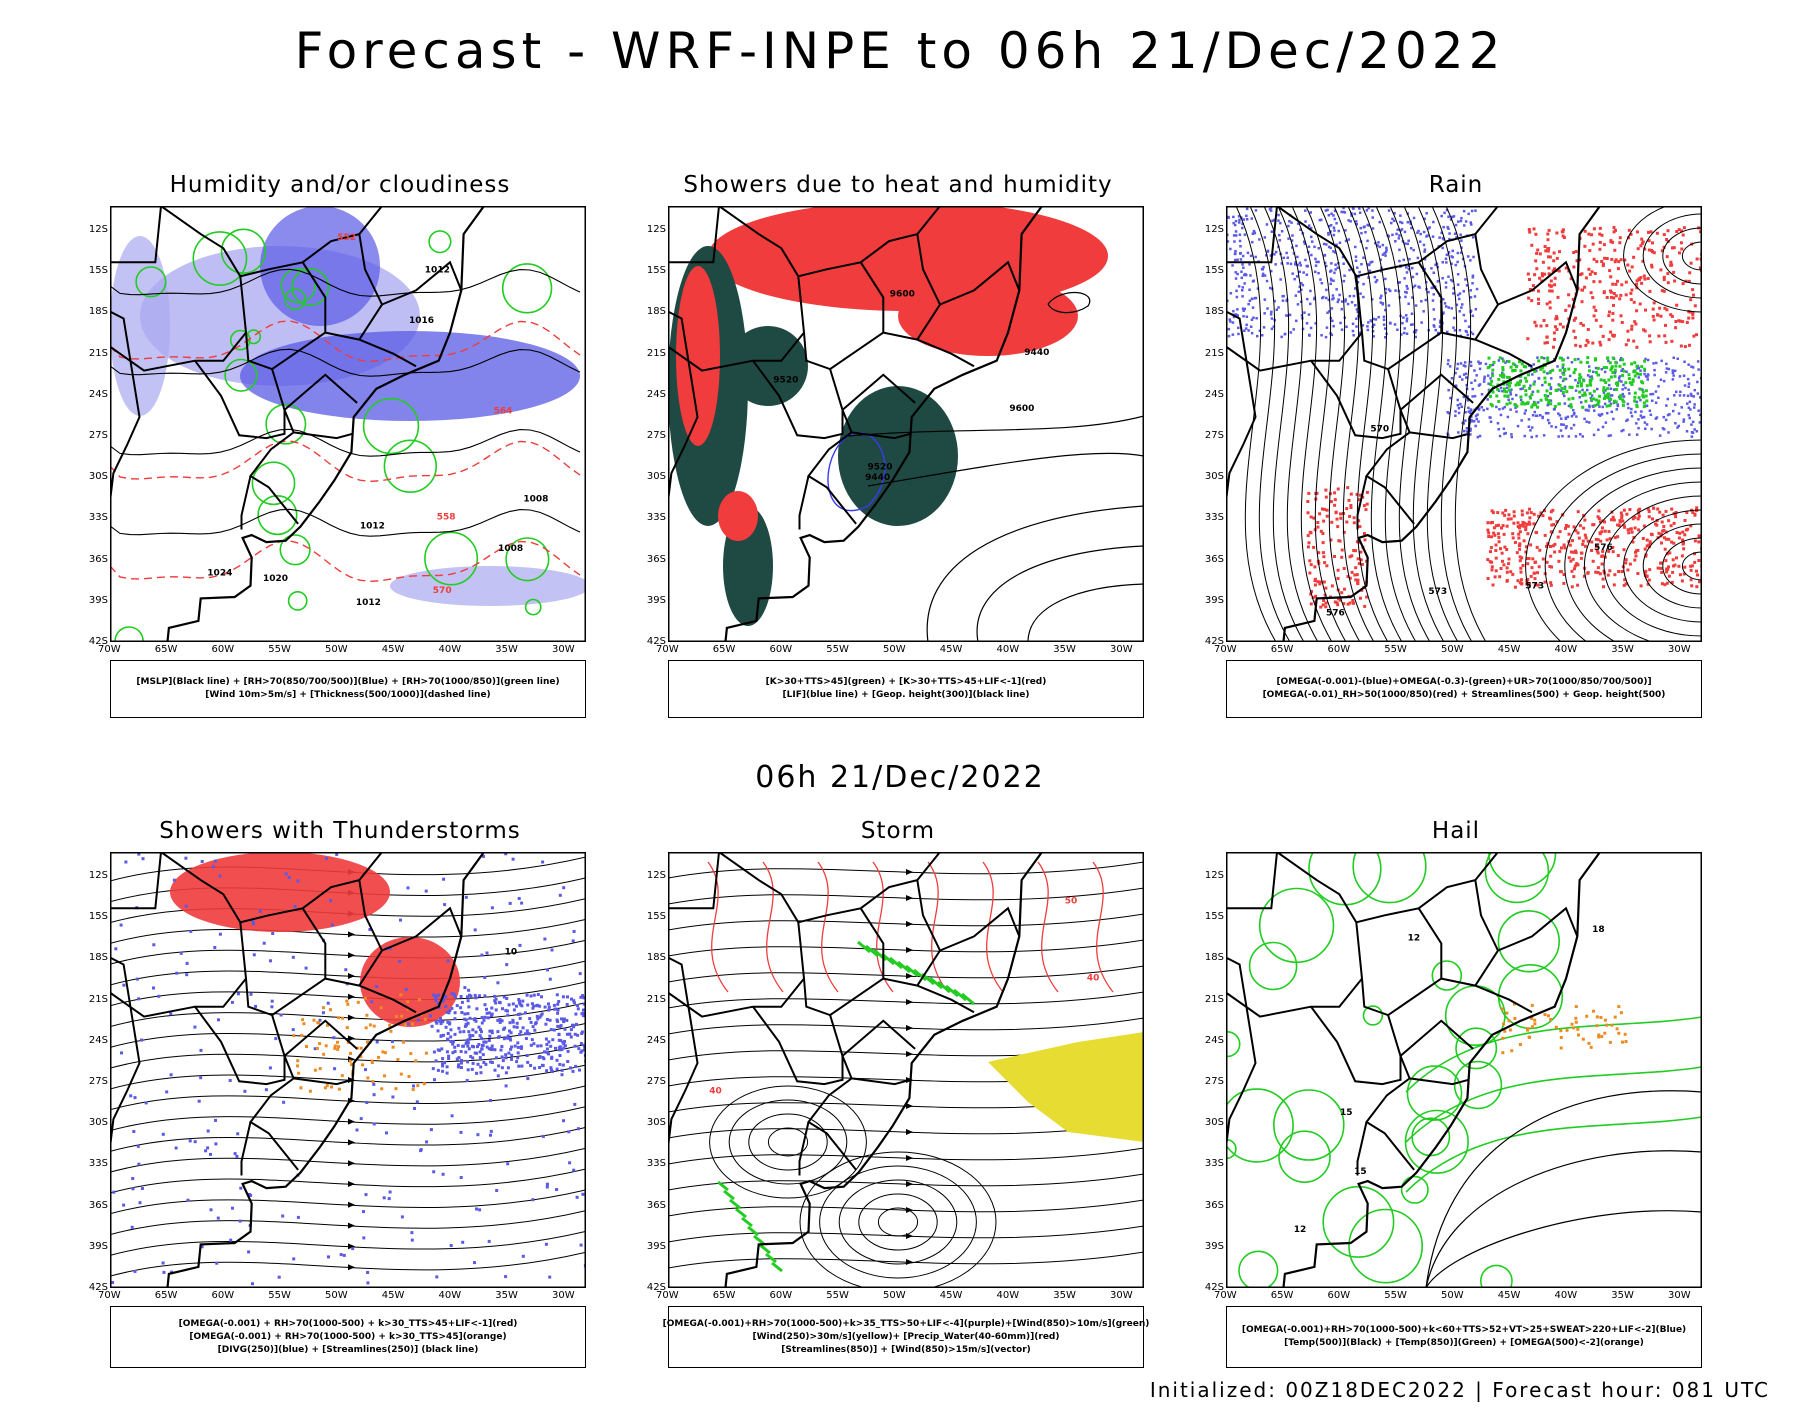 This screenshot has width=1800, height=1418. Describe the element at coordinates (902, 295) in the screenshot. I see `contour-label: 9600` at that location.